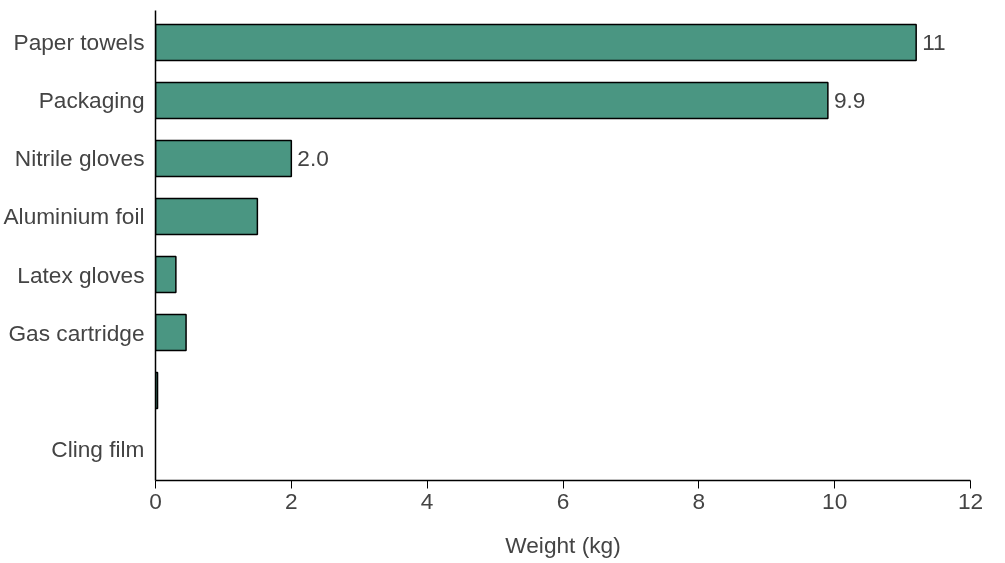 The width and height of the screenshot is (1005, 563). I want to click on x-axis-title: Weight (kg), so click(563, 544).